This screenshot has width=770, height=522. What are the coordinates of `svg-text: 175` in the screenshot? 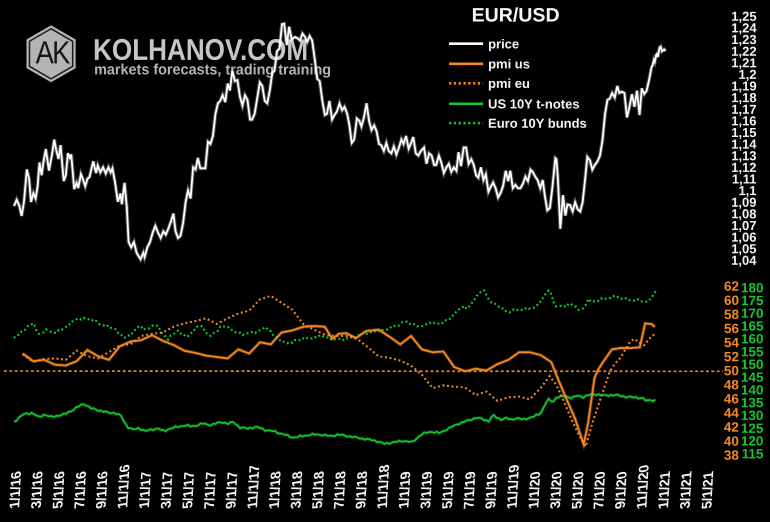 It's located at (752, 300).